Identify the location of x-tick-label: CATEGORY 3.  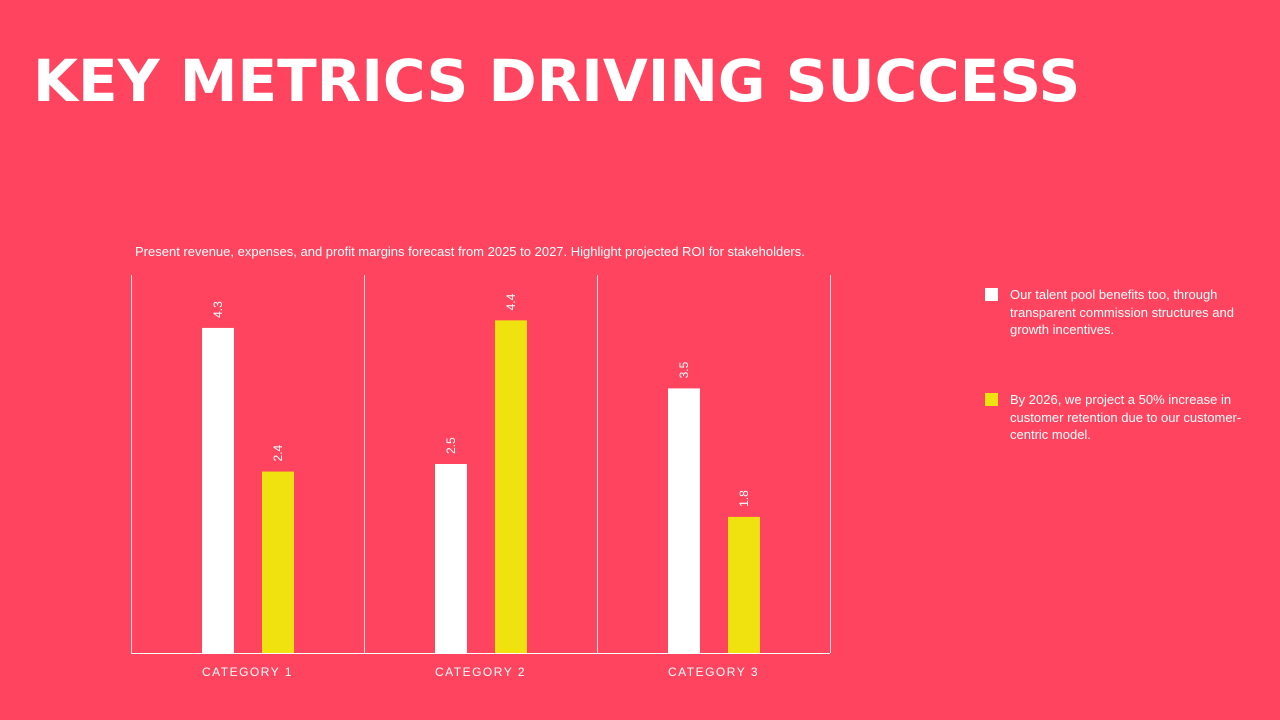
(713, 672).